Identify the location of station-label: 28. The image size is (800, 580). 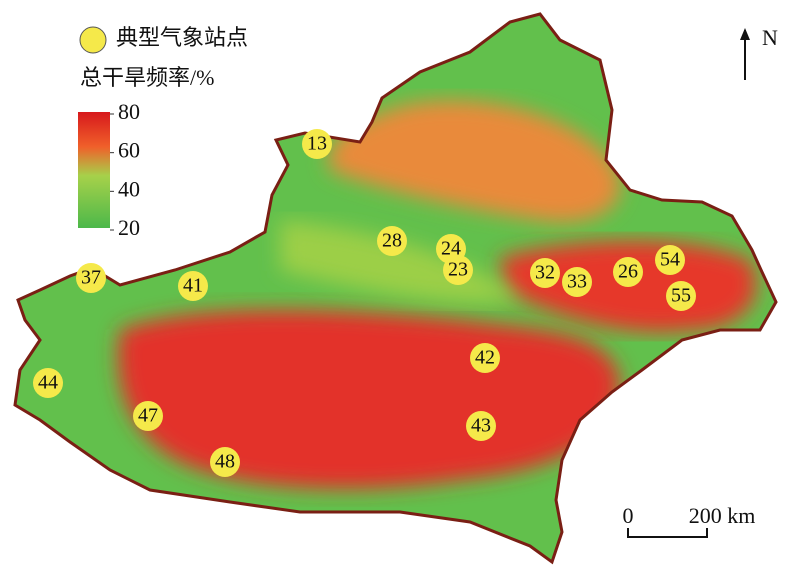
(392, 241).